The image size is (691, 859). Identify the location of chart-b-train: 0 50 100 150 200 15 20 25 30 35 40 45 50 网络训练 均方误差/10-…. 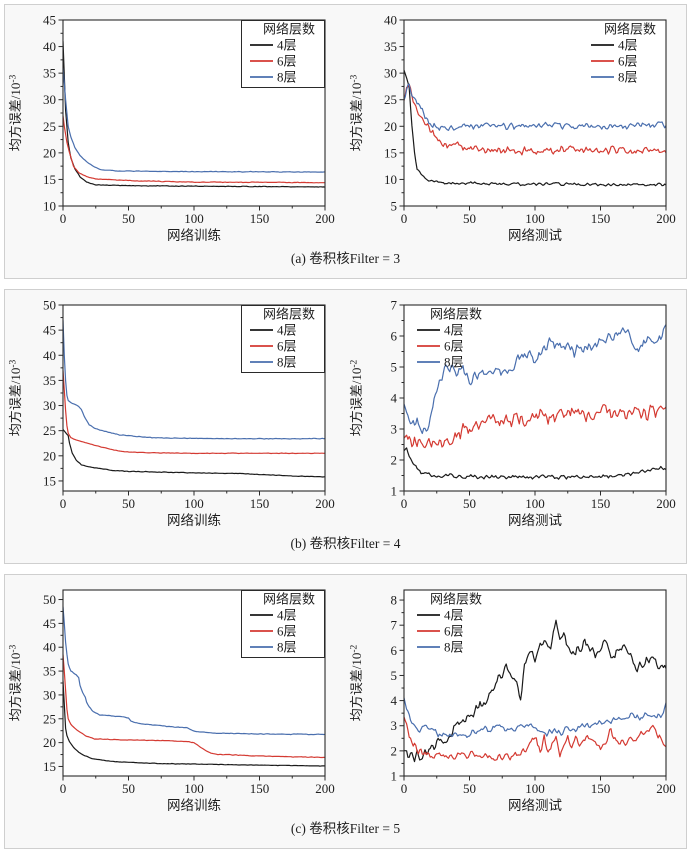
(175, 414).